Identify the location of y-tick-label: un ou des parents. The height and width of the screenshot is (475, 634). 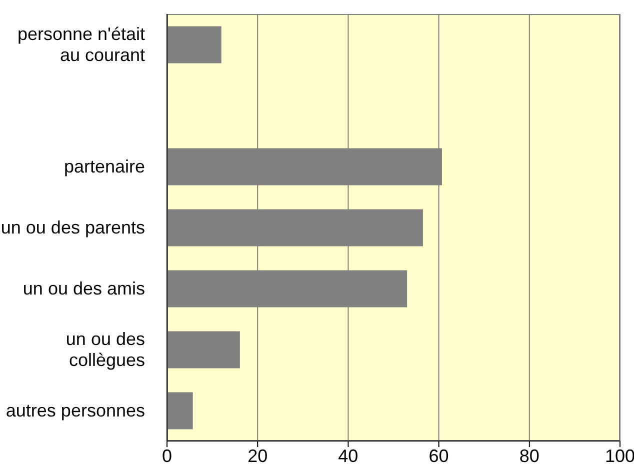
(72, 228).